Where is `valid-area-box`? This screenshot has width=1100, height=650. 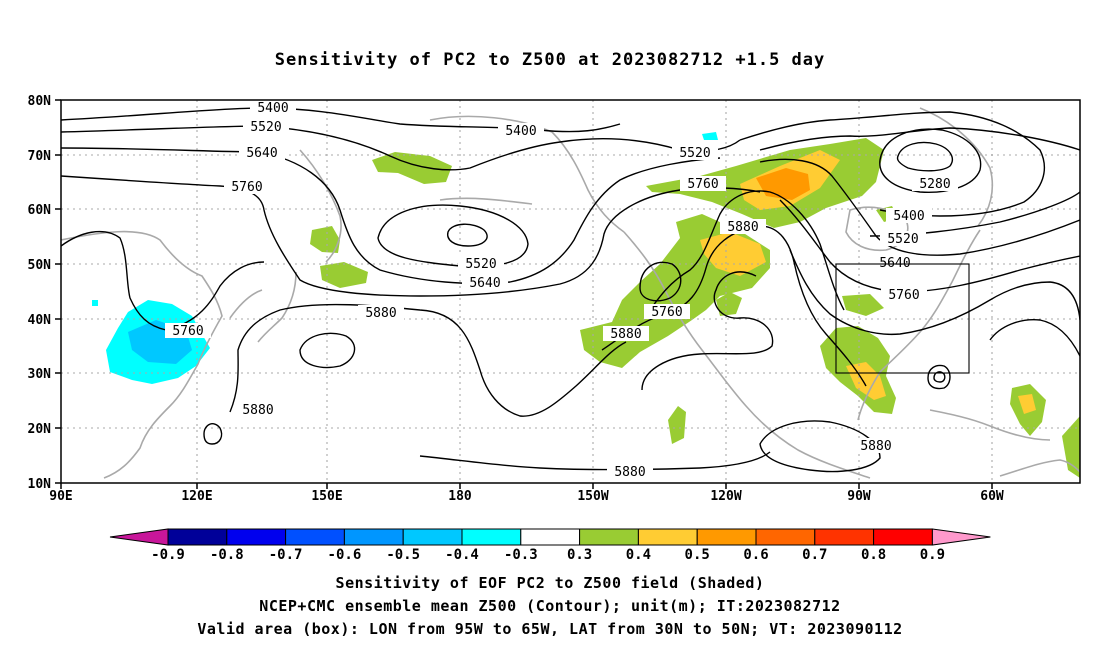 valid-area-box is located at coordinates (902, 318).